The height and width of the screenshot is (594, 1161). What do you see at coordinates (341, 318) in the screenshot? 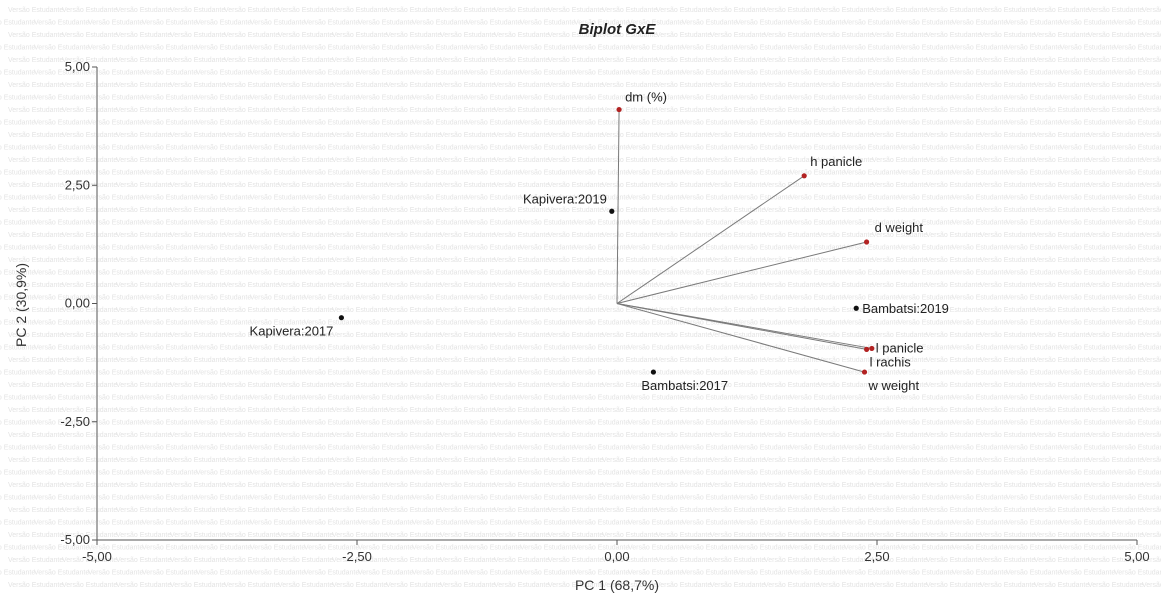
I see `genotype-point` at bounding box center [341, 318].